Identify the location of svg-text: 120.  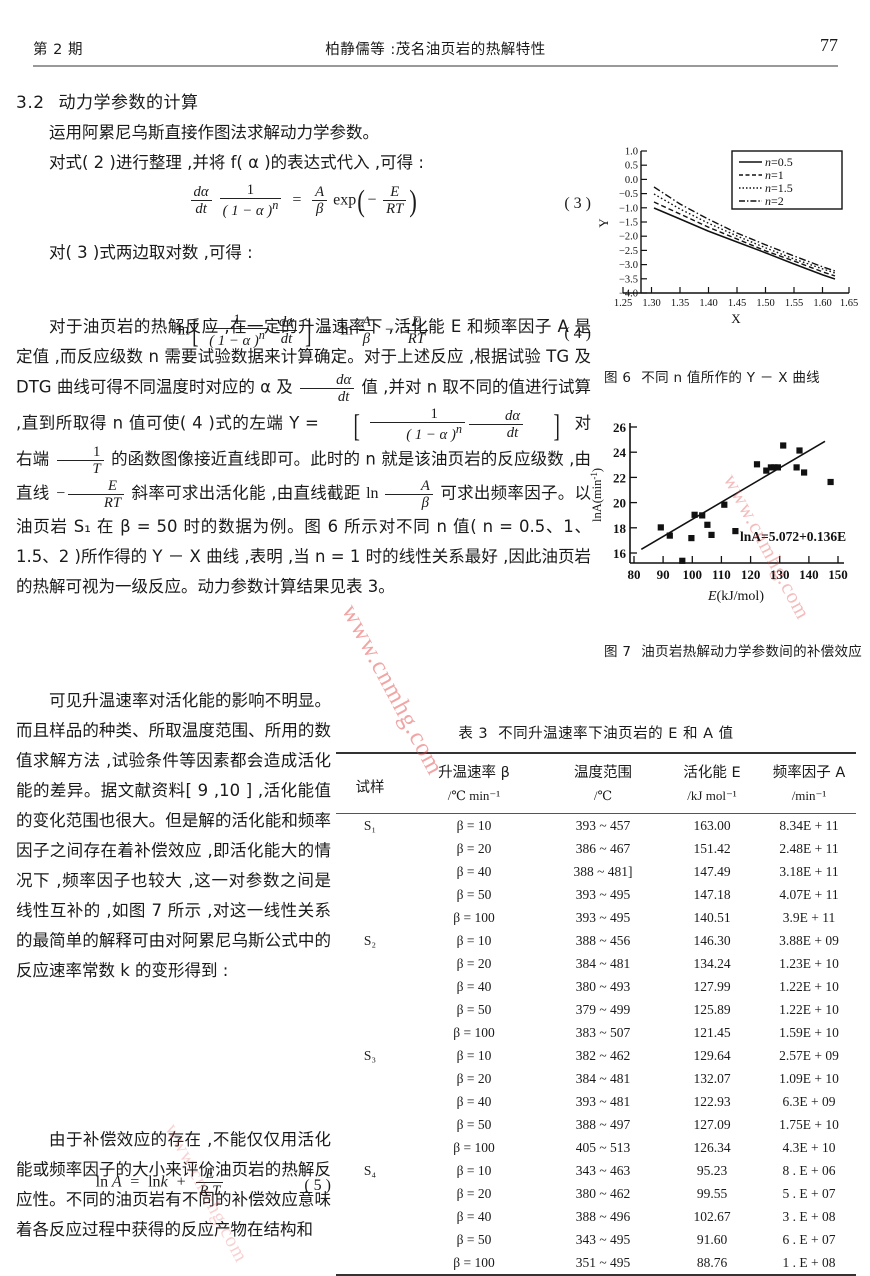
(751, 574).